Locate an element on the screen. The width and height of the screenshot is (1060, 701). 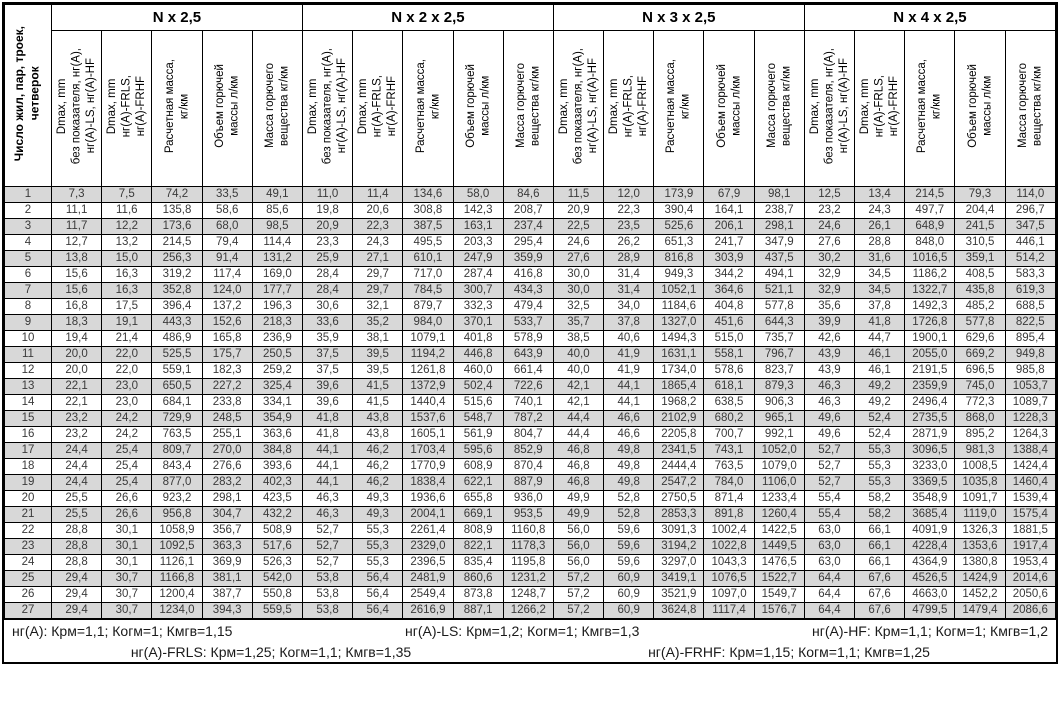
row-number-cell: 12 is located at coordinates (28, 370).